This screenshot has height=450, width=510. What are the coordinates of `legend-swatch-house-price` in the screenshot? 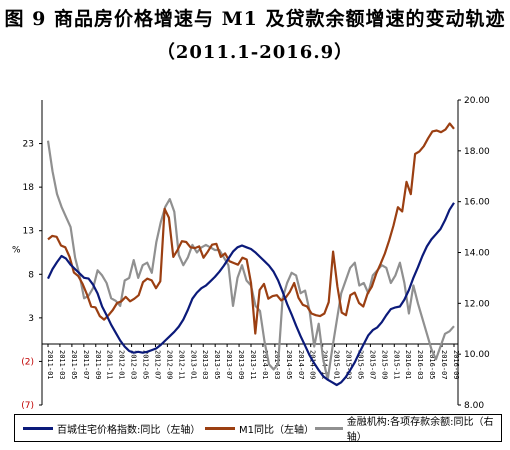 It's located at (38, 428).